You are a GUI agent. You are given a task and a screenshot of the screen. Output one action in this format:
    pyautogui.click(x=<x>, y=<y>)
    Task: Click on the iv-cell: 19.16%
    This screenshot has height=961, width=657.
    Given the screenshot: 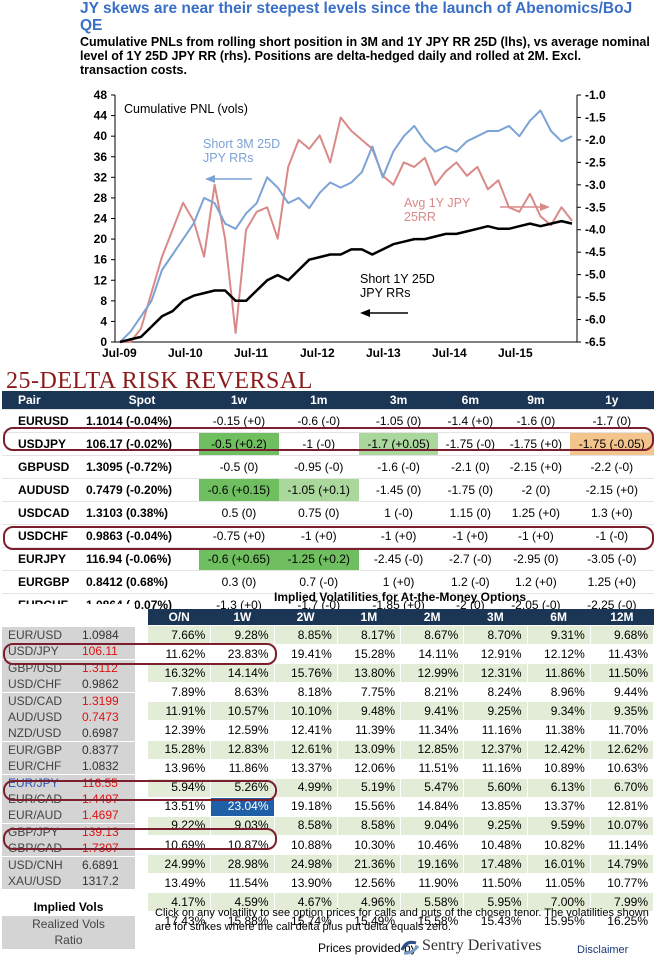 What is the action you would take?
    pyautogui.click(x=432, y=864)
    